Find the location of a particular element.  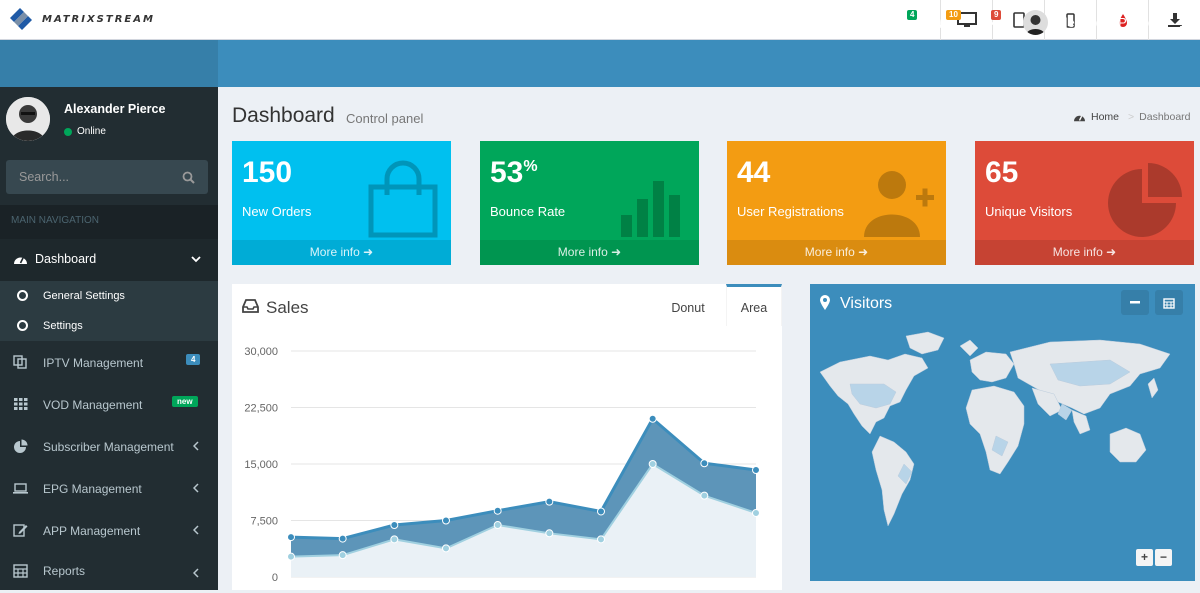

stat-box-unique-visitors: 65 Unique Visitors More info ➜ is located at coordinates (1084, 203).